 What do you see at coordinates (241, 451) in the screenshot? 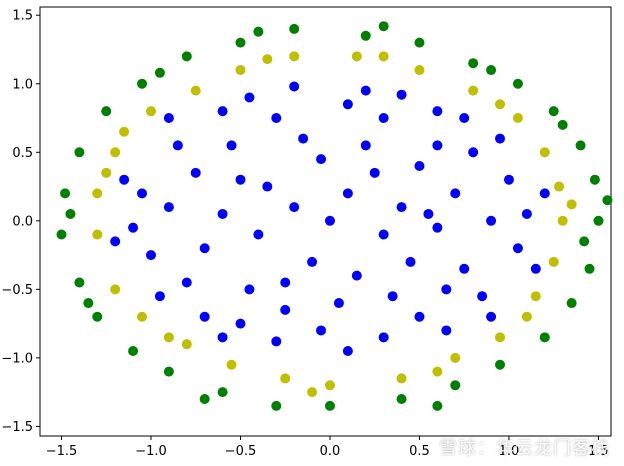
I see `x-tick-label: −0.5` at bounding box center [241, 451].